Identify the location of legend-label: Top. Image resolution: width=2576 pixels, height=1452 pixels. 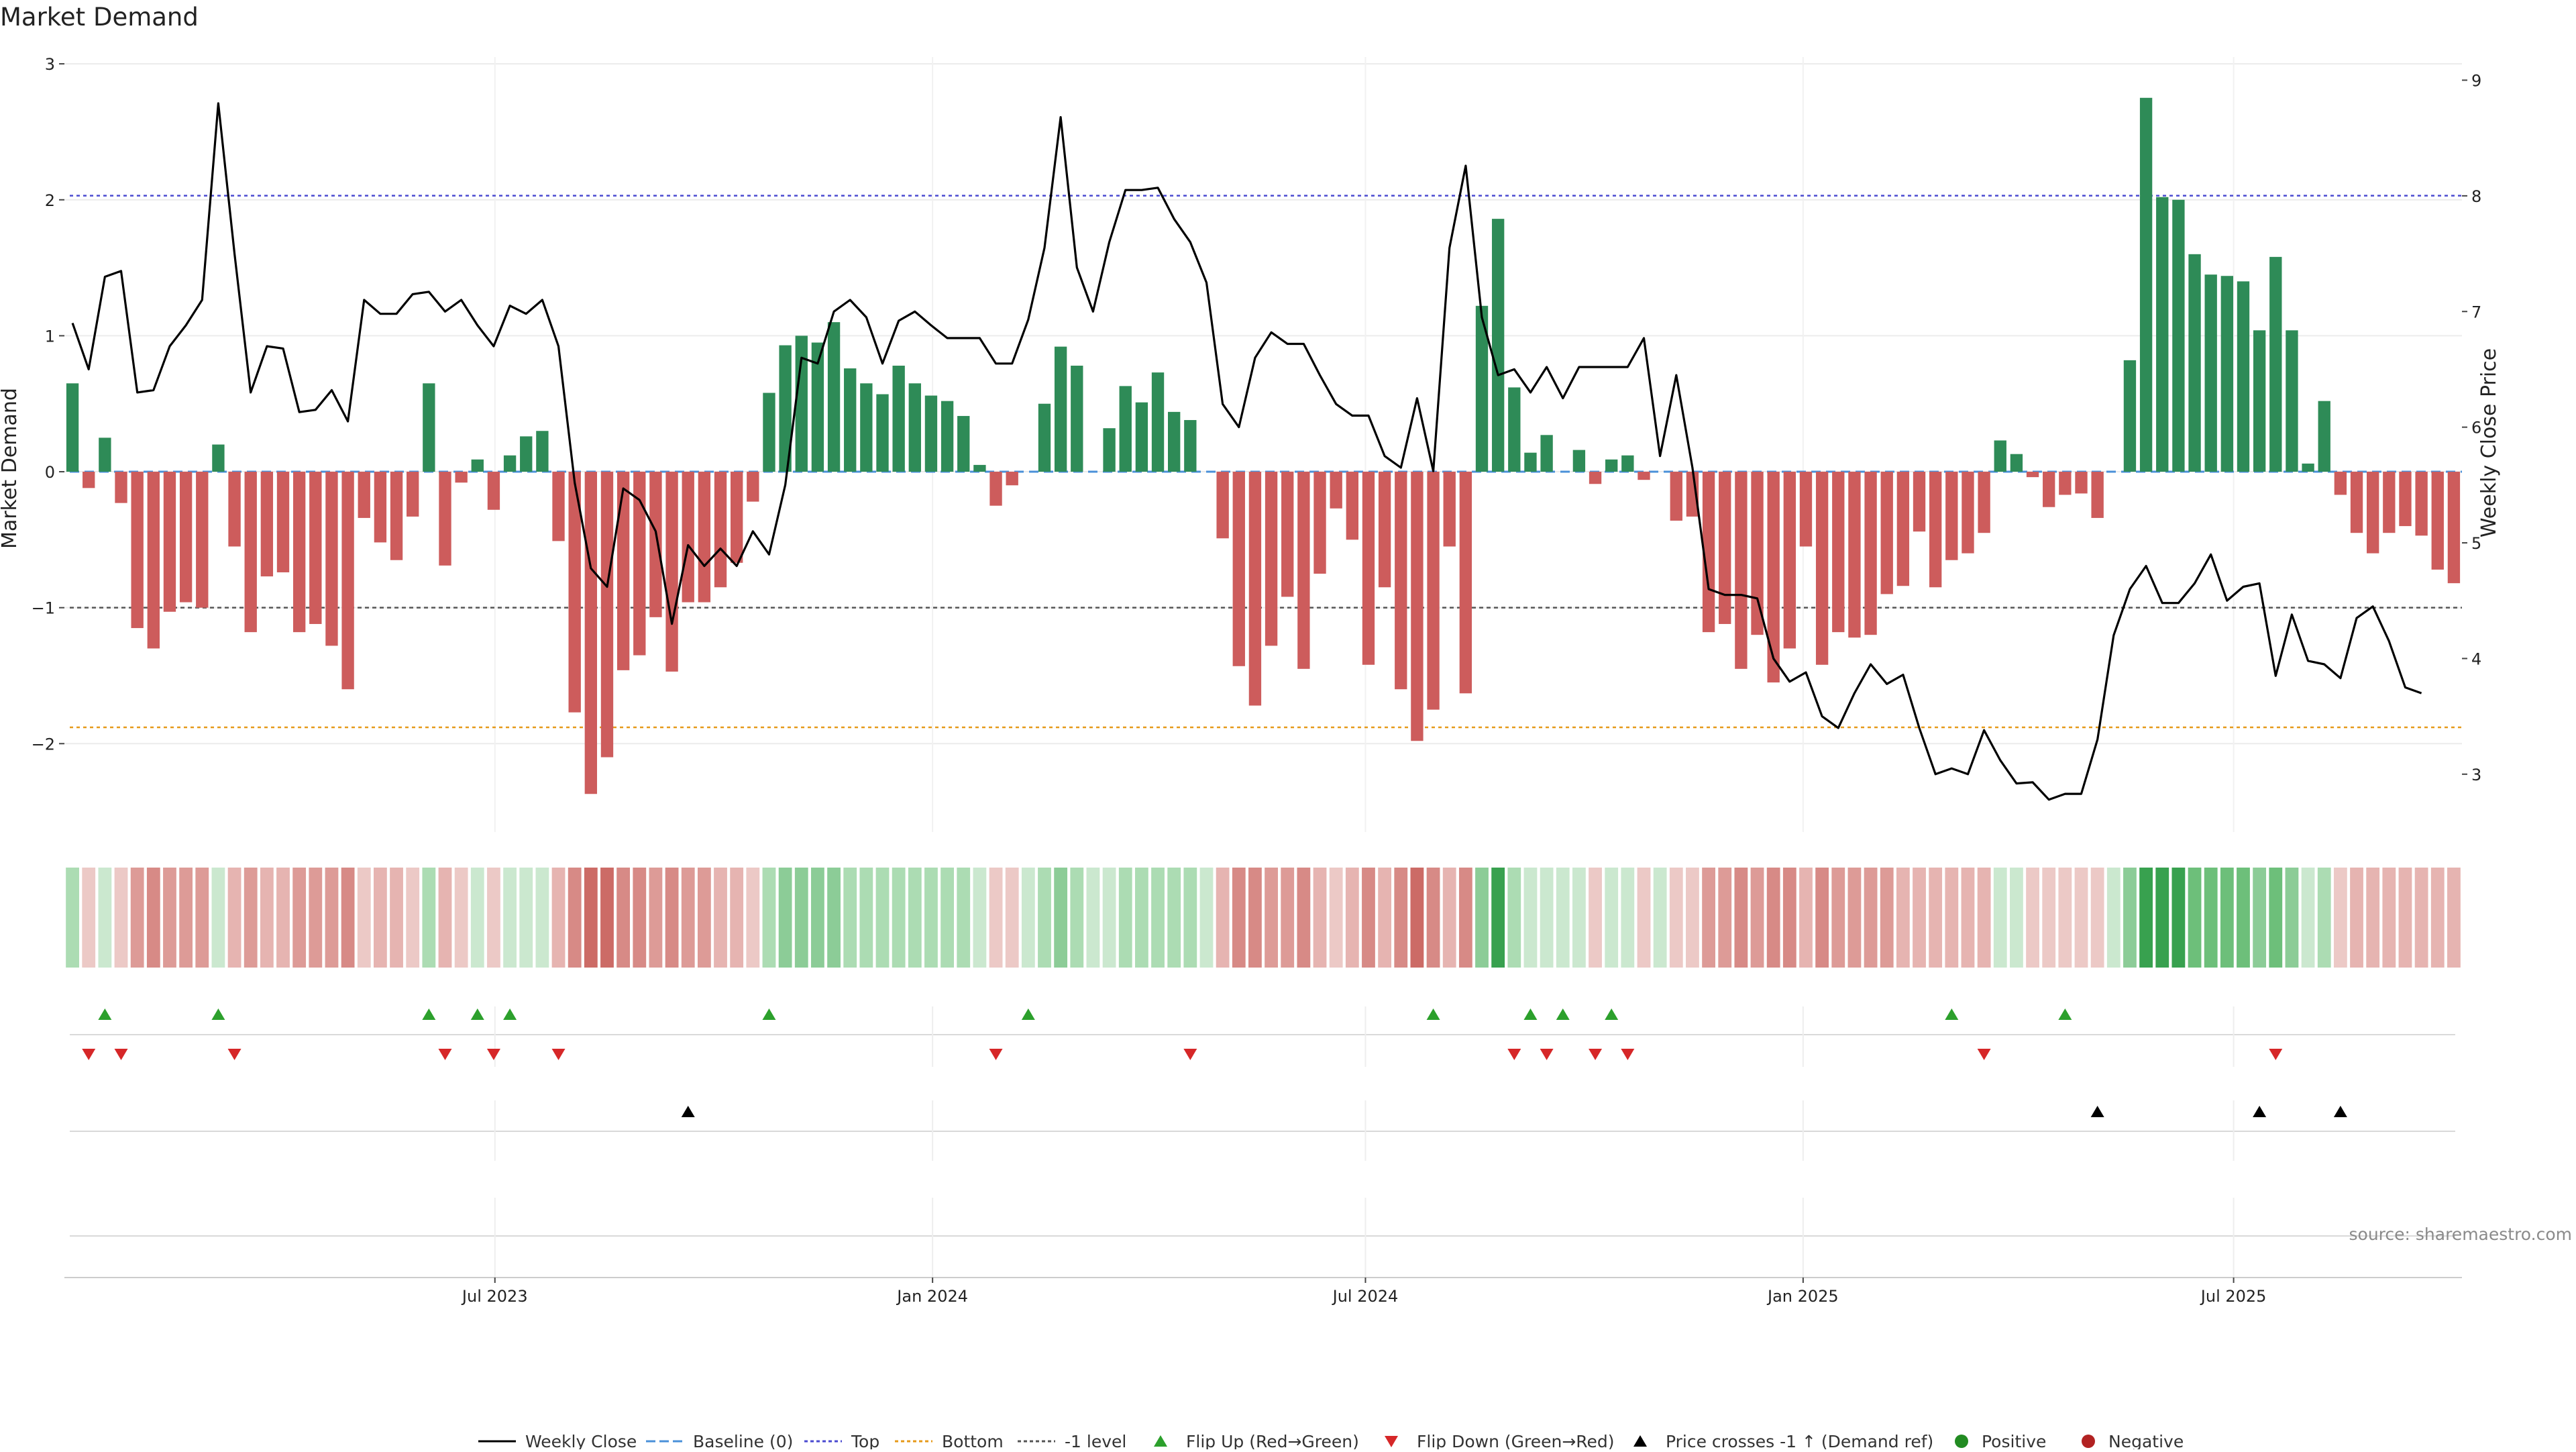
(865, 1440).